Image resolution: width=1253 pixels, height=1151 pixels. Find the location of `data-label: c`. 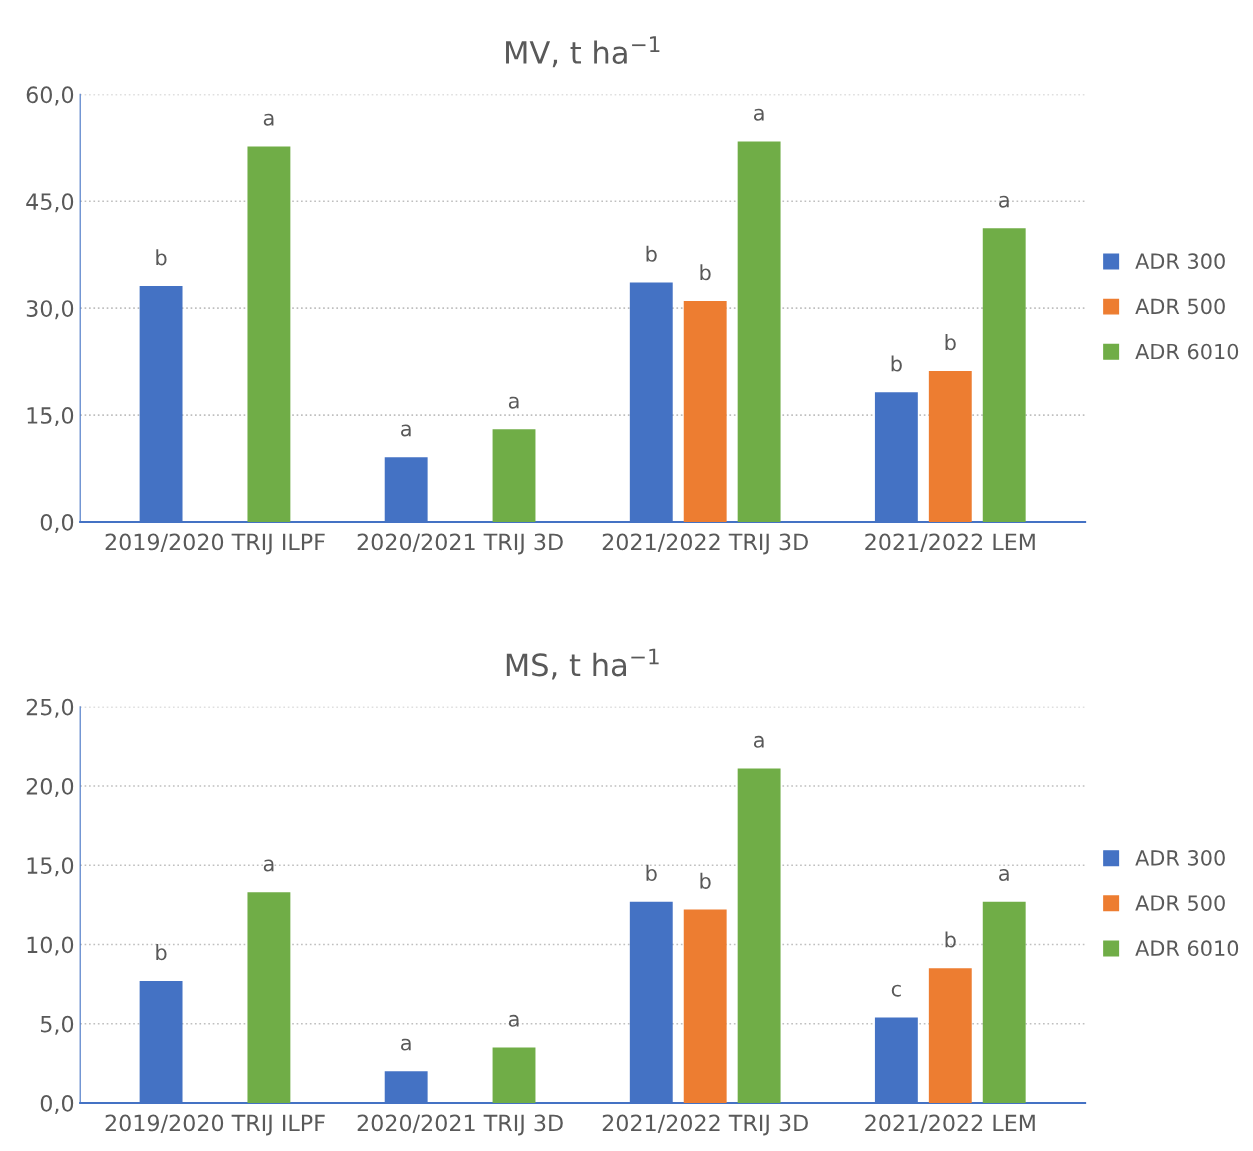

data-label: c is located at coordinates (896, 990).